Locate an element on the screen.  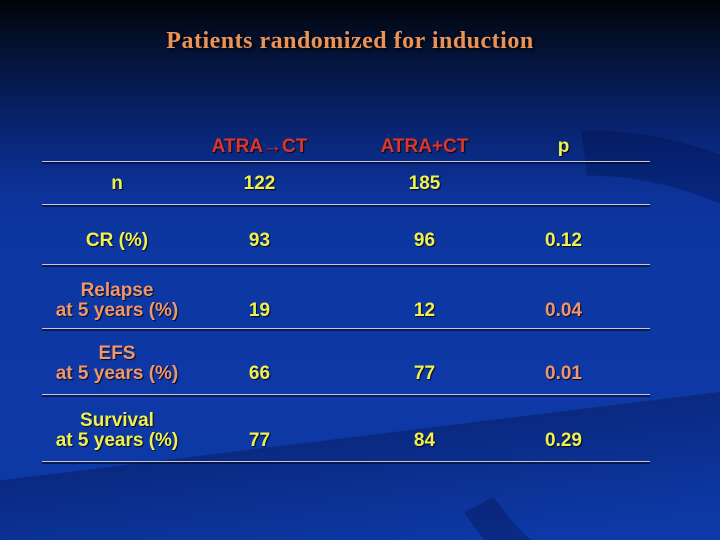
row-label: Relapse at 5 years (%) is located at coordinates (117, 304).